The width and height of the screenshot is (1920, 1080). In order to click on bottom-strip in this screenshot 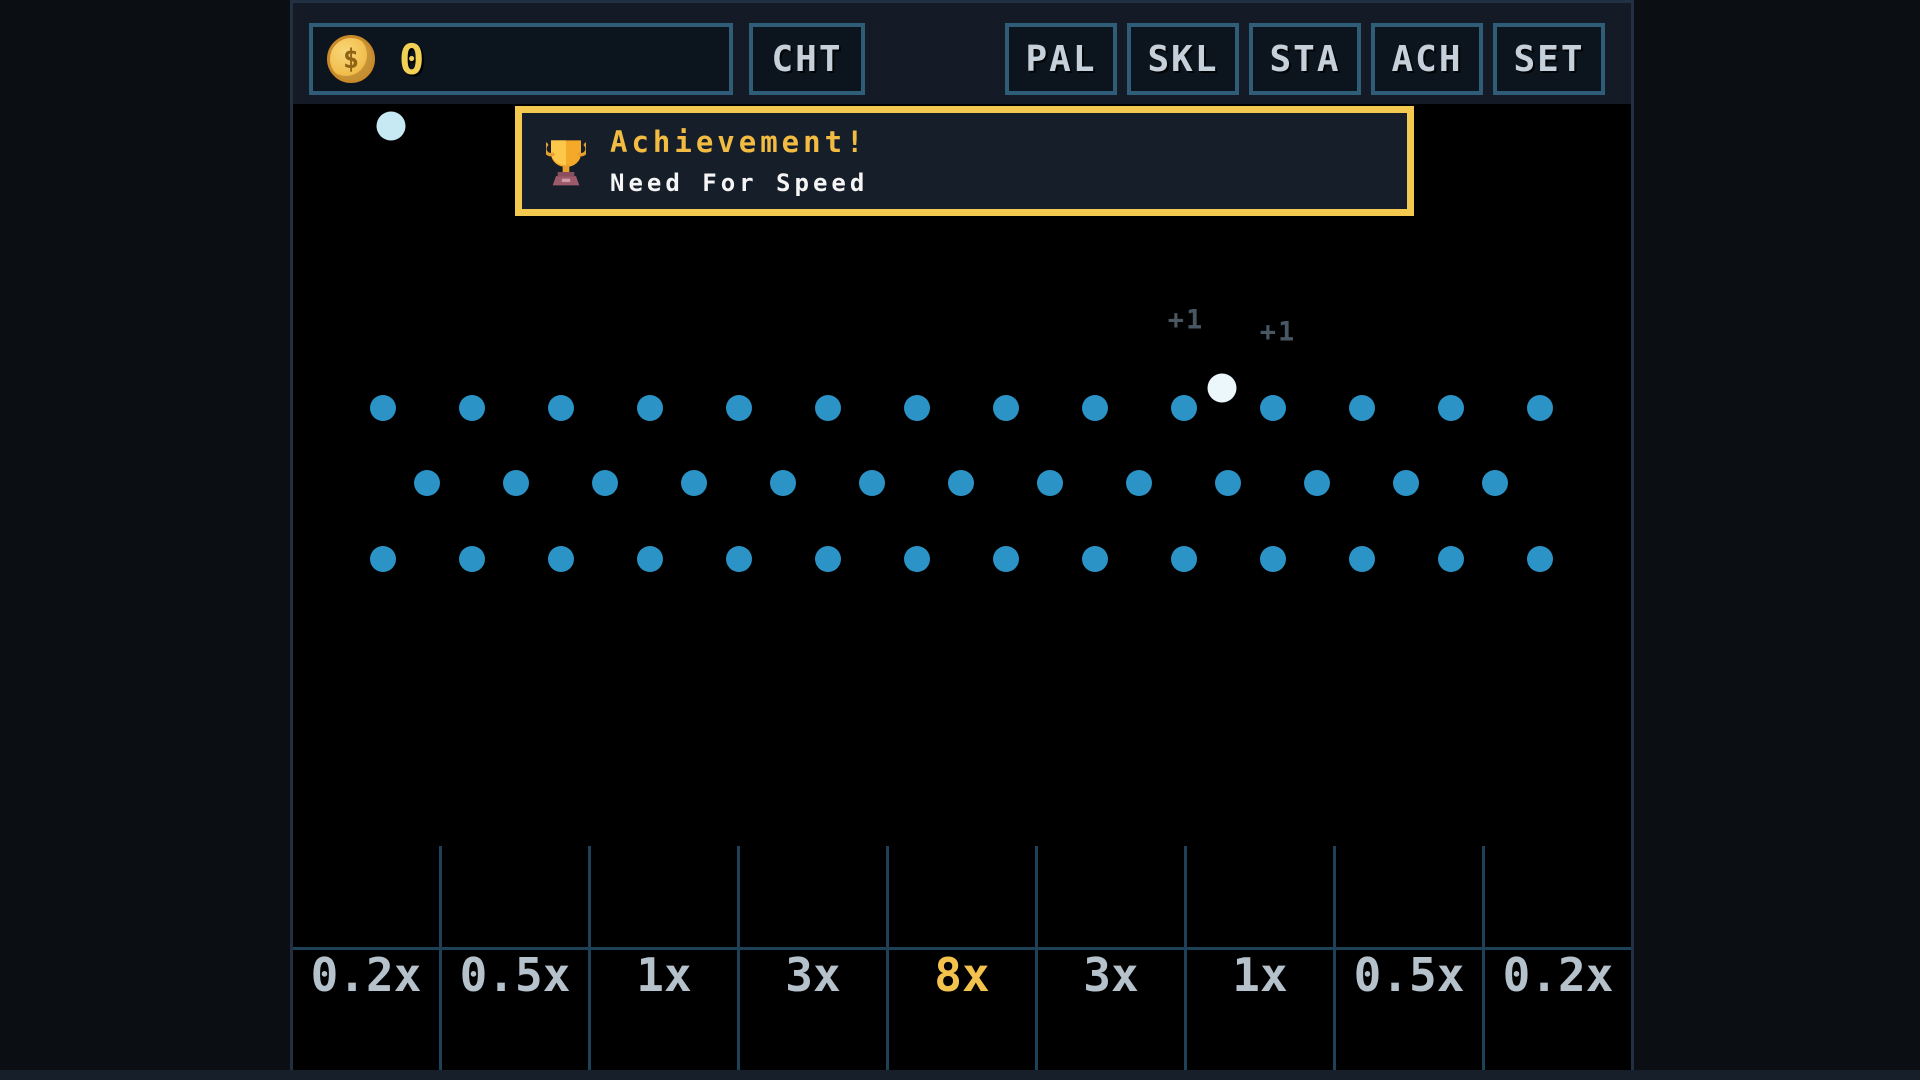, I will do `click(960, 1075)`.